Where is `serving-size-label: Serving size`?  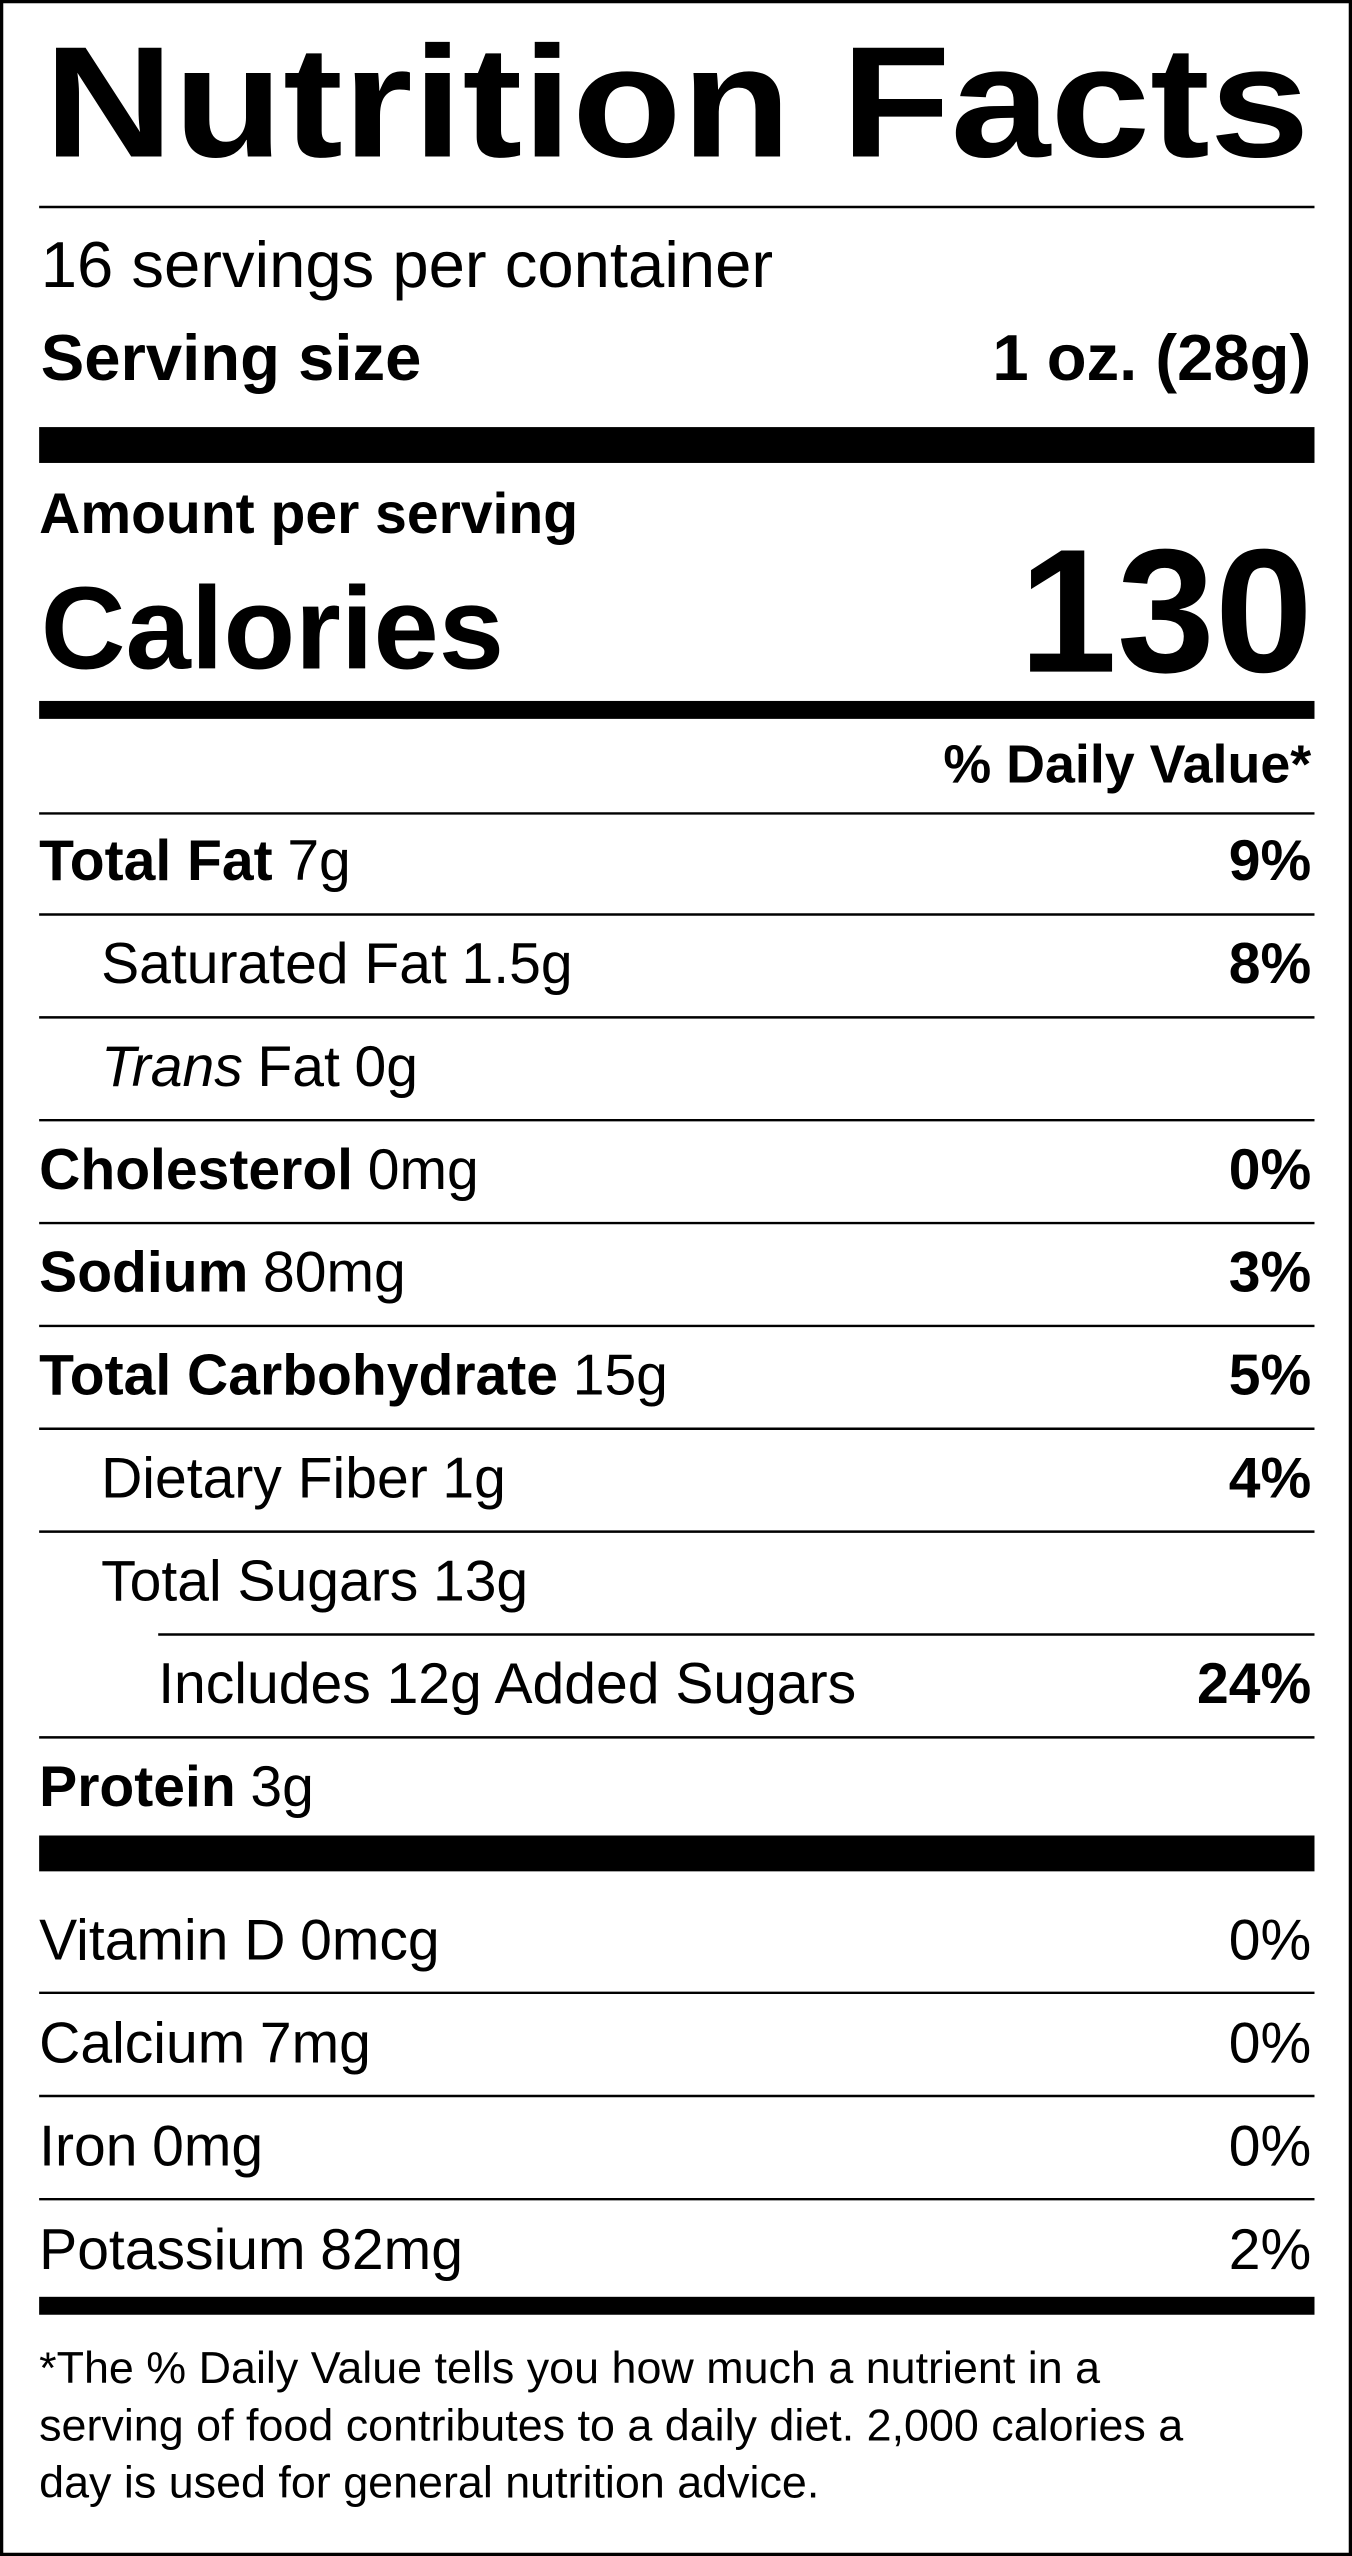 serving-size-label: Serving size is located at coordinates (231, 357).